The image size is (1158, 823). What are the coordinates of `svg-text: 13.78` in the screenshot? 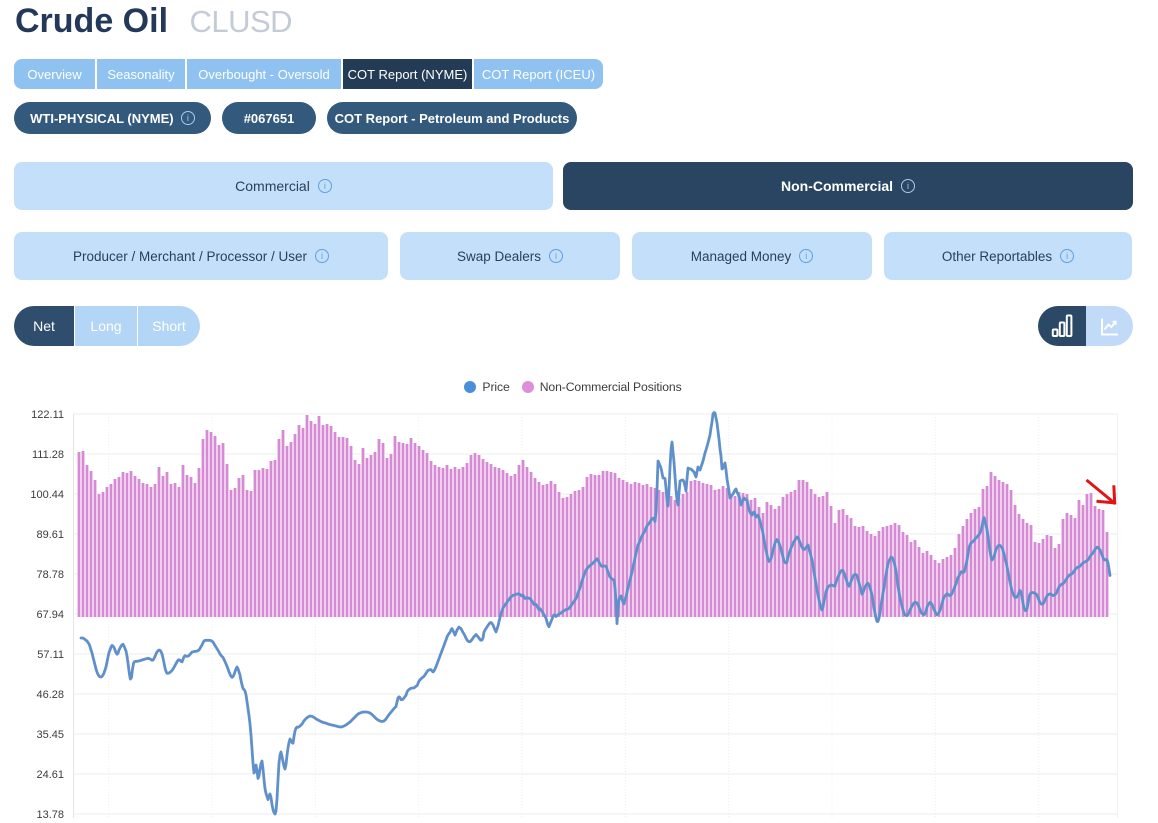 It's located at (50, 813).